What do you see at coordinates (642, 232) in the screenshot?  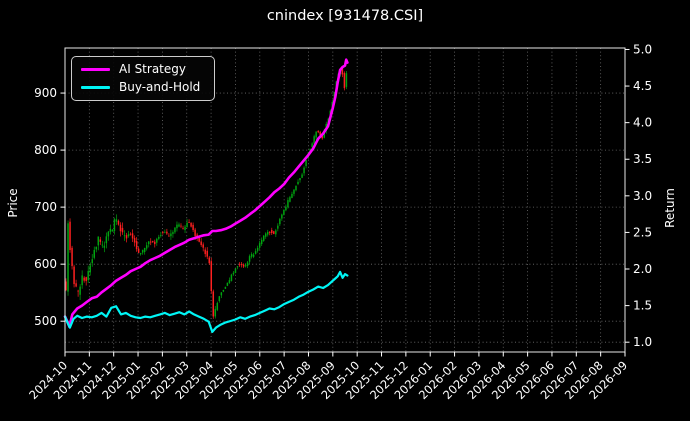 I see `svg-text: 2.5` at bounding box center [642, 232].